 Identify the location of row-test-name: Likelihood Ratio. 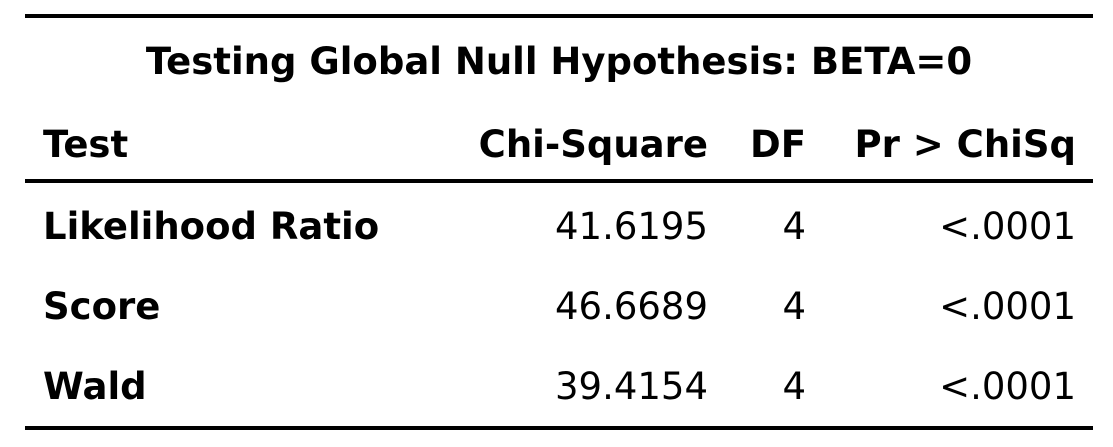
(211, 226).